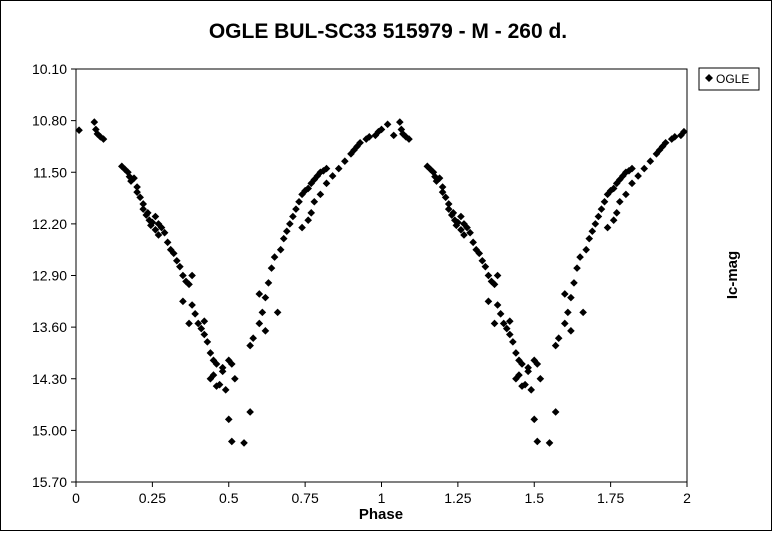  What do you see at coordinates (732, 275) in the screenshot?
I see `y-axis-label: Ic-mag` at bounding box center [732, 275].